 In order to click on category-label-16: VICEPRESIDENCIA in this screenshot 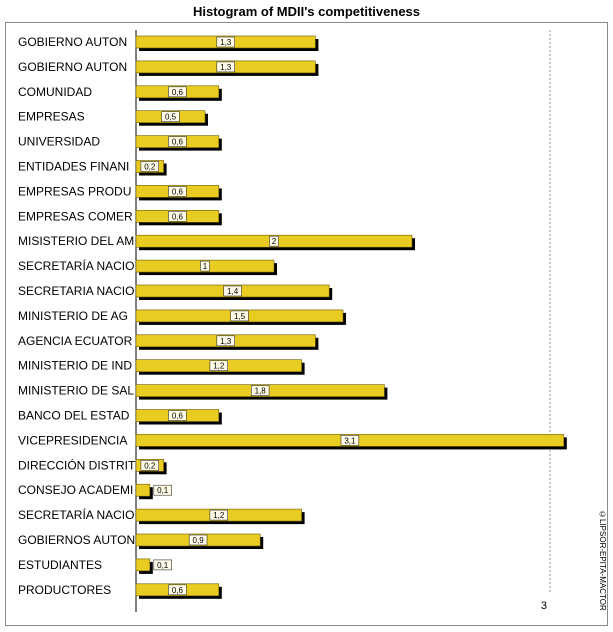, I will do `click(72, 440)`.